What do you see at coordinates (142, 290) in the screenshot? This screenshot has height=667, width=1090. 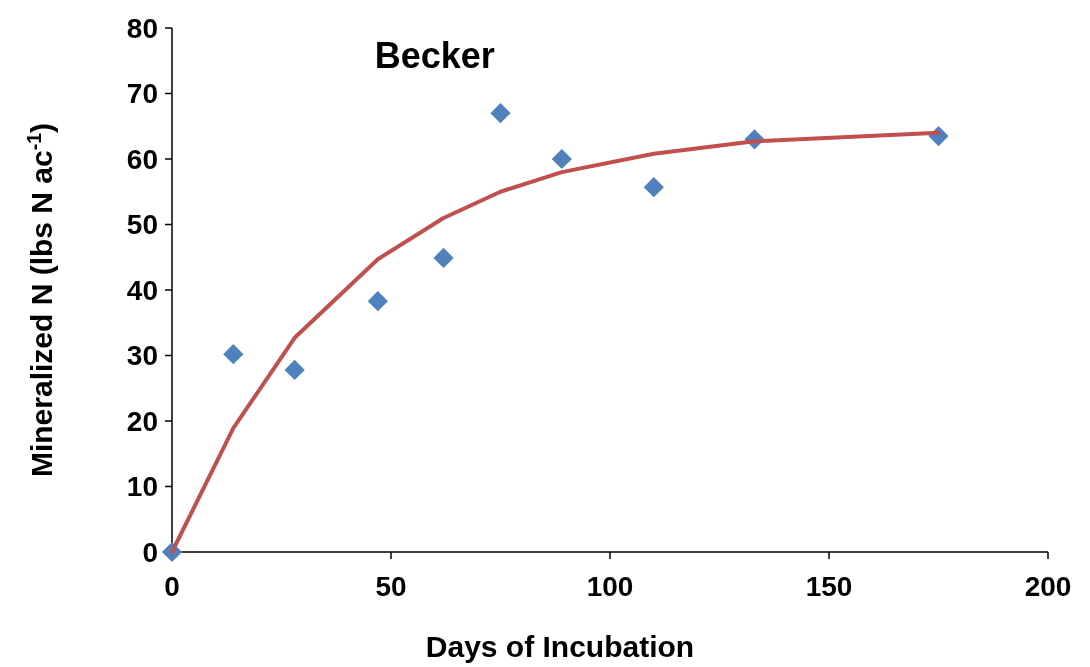 I see `y-tick-label: 40` at bounding box center [142, 290].